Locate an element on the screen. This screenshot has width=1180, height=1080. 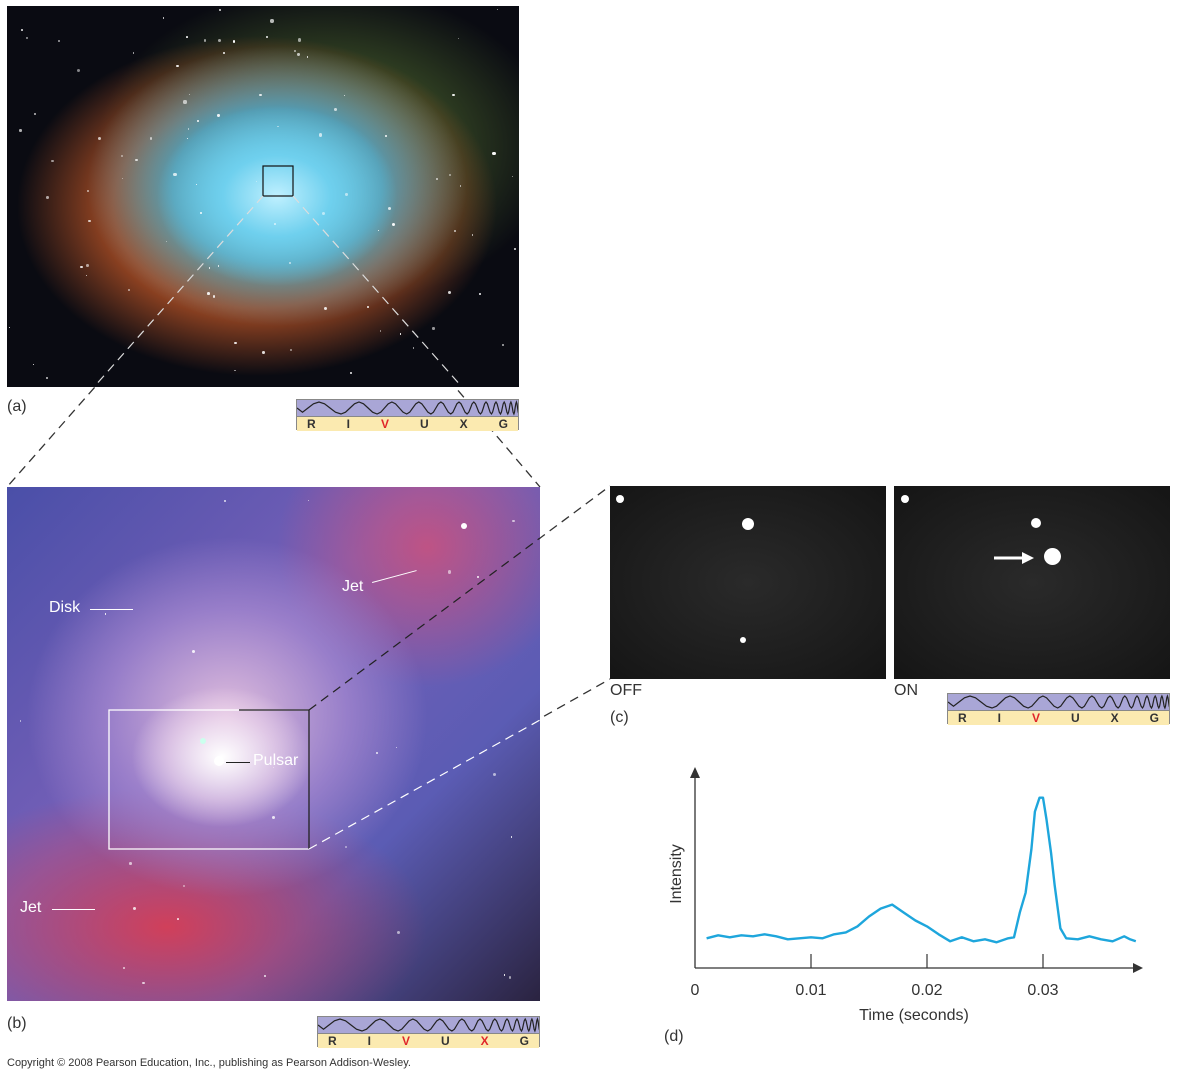
panel-c-label: (c) is located at coordinates (619, 717).